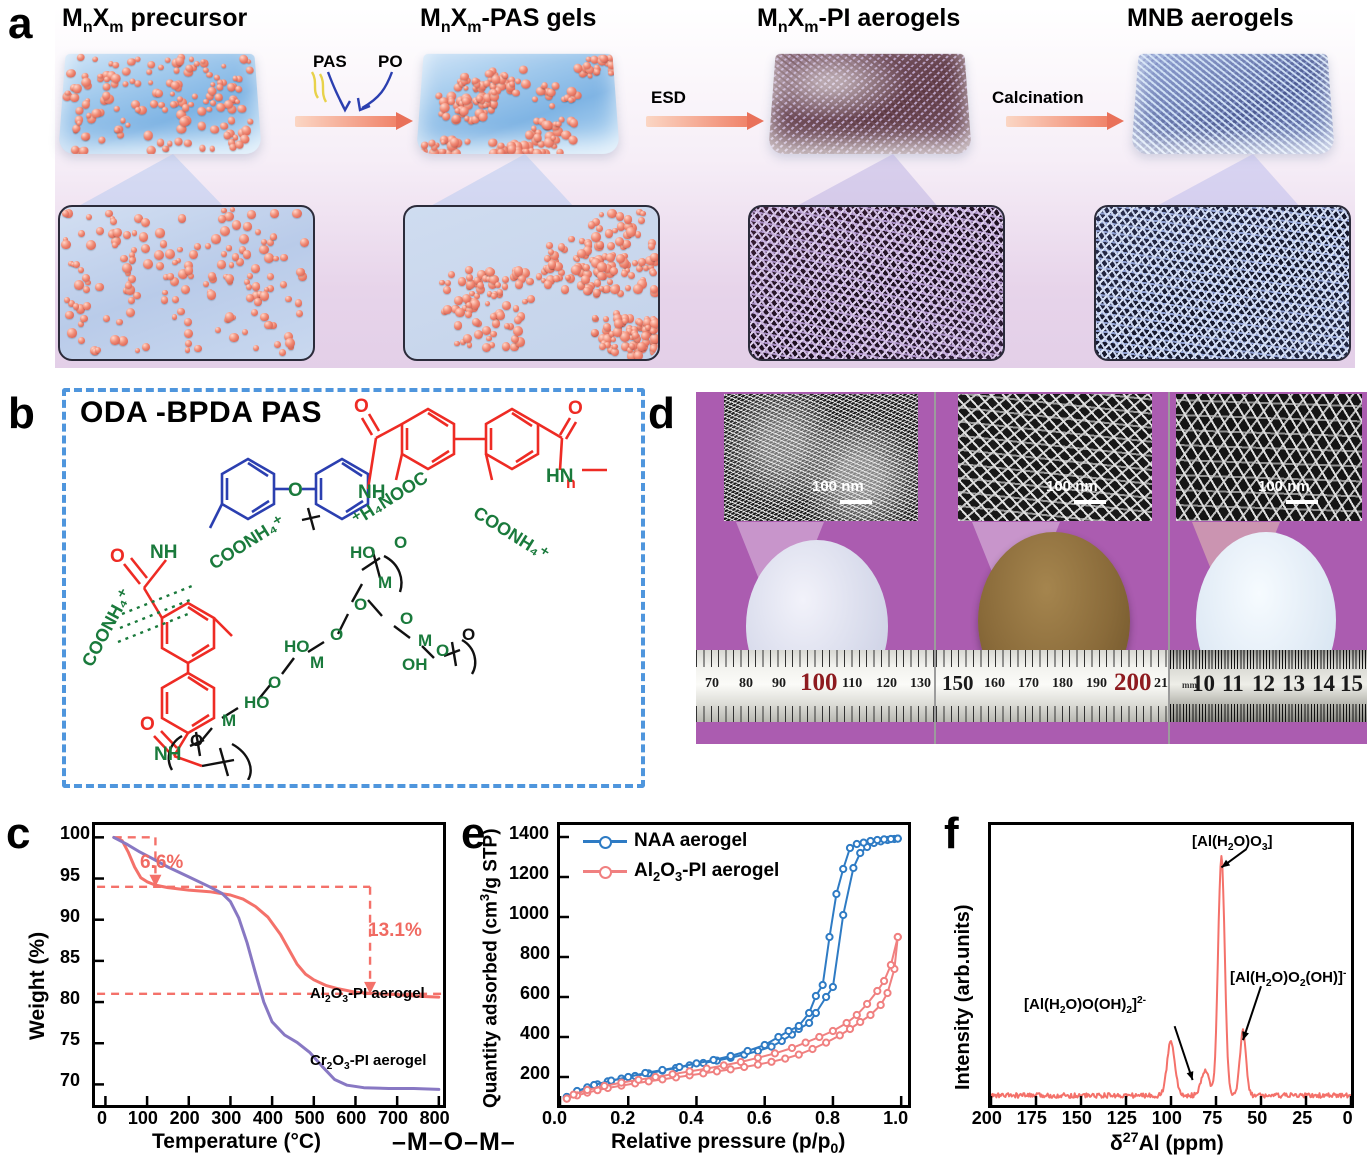 Image resolution: width=1367 pixels, height=1161 pixels. I want to click on ruler1-num-80: 80, so click(746, 683).